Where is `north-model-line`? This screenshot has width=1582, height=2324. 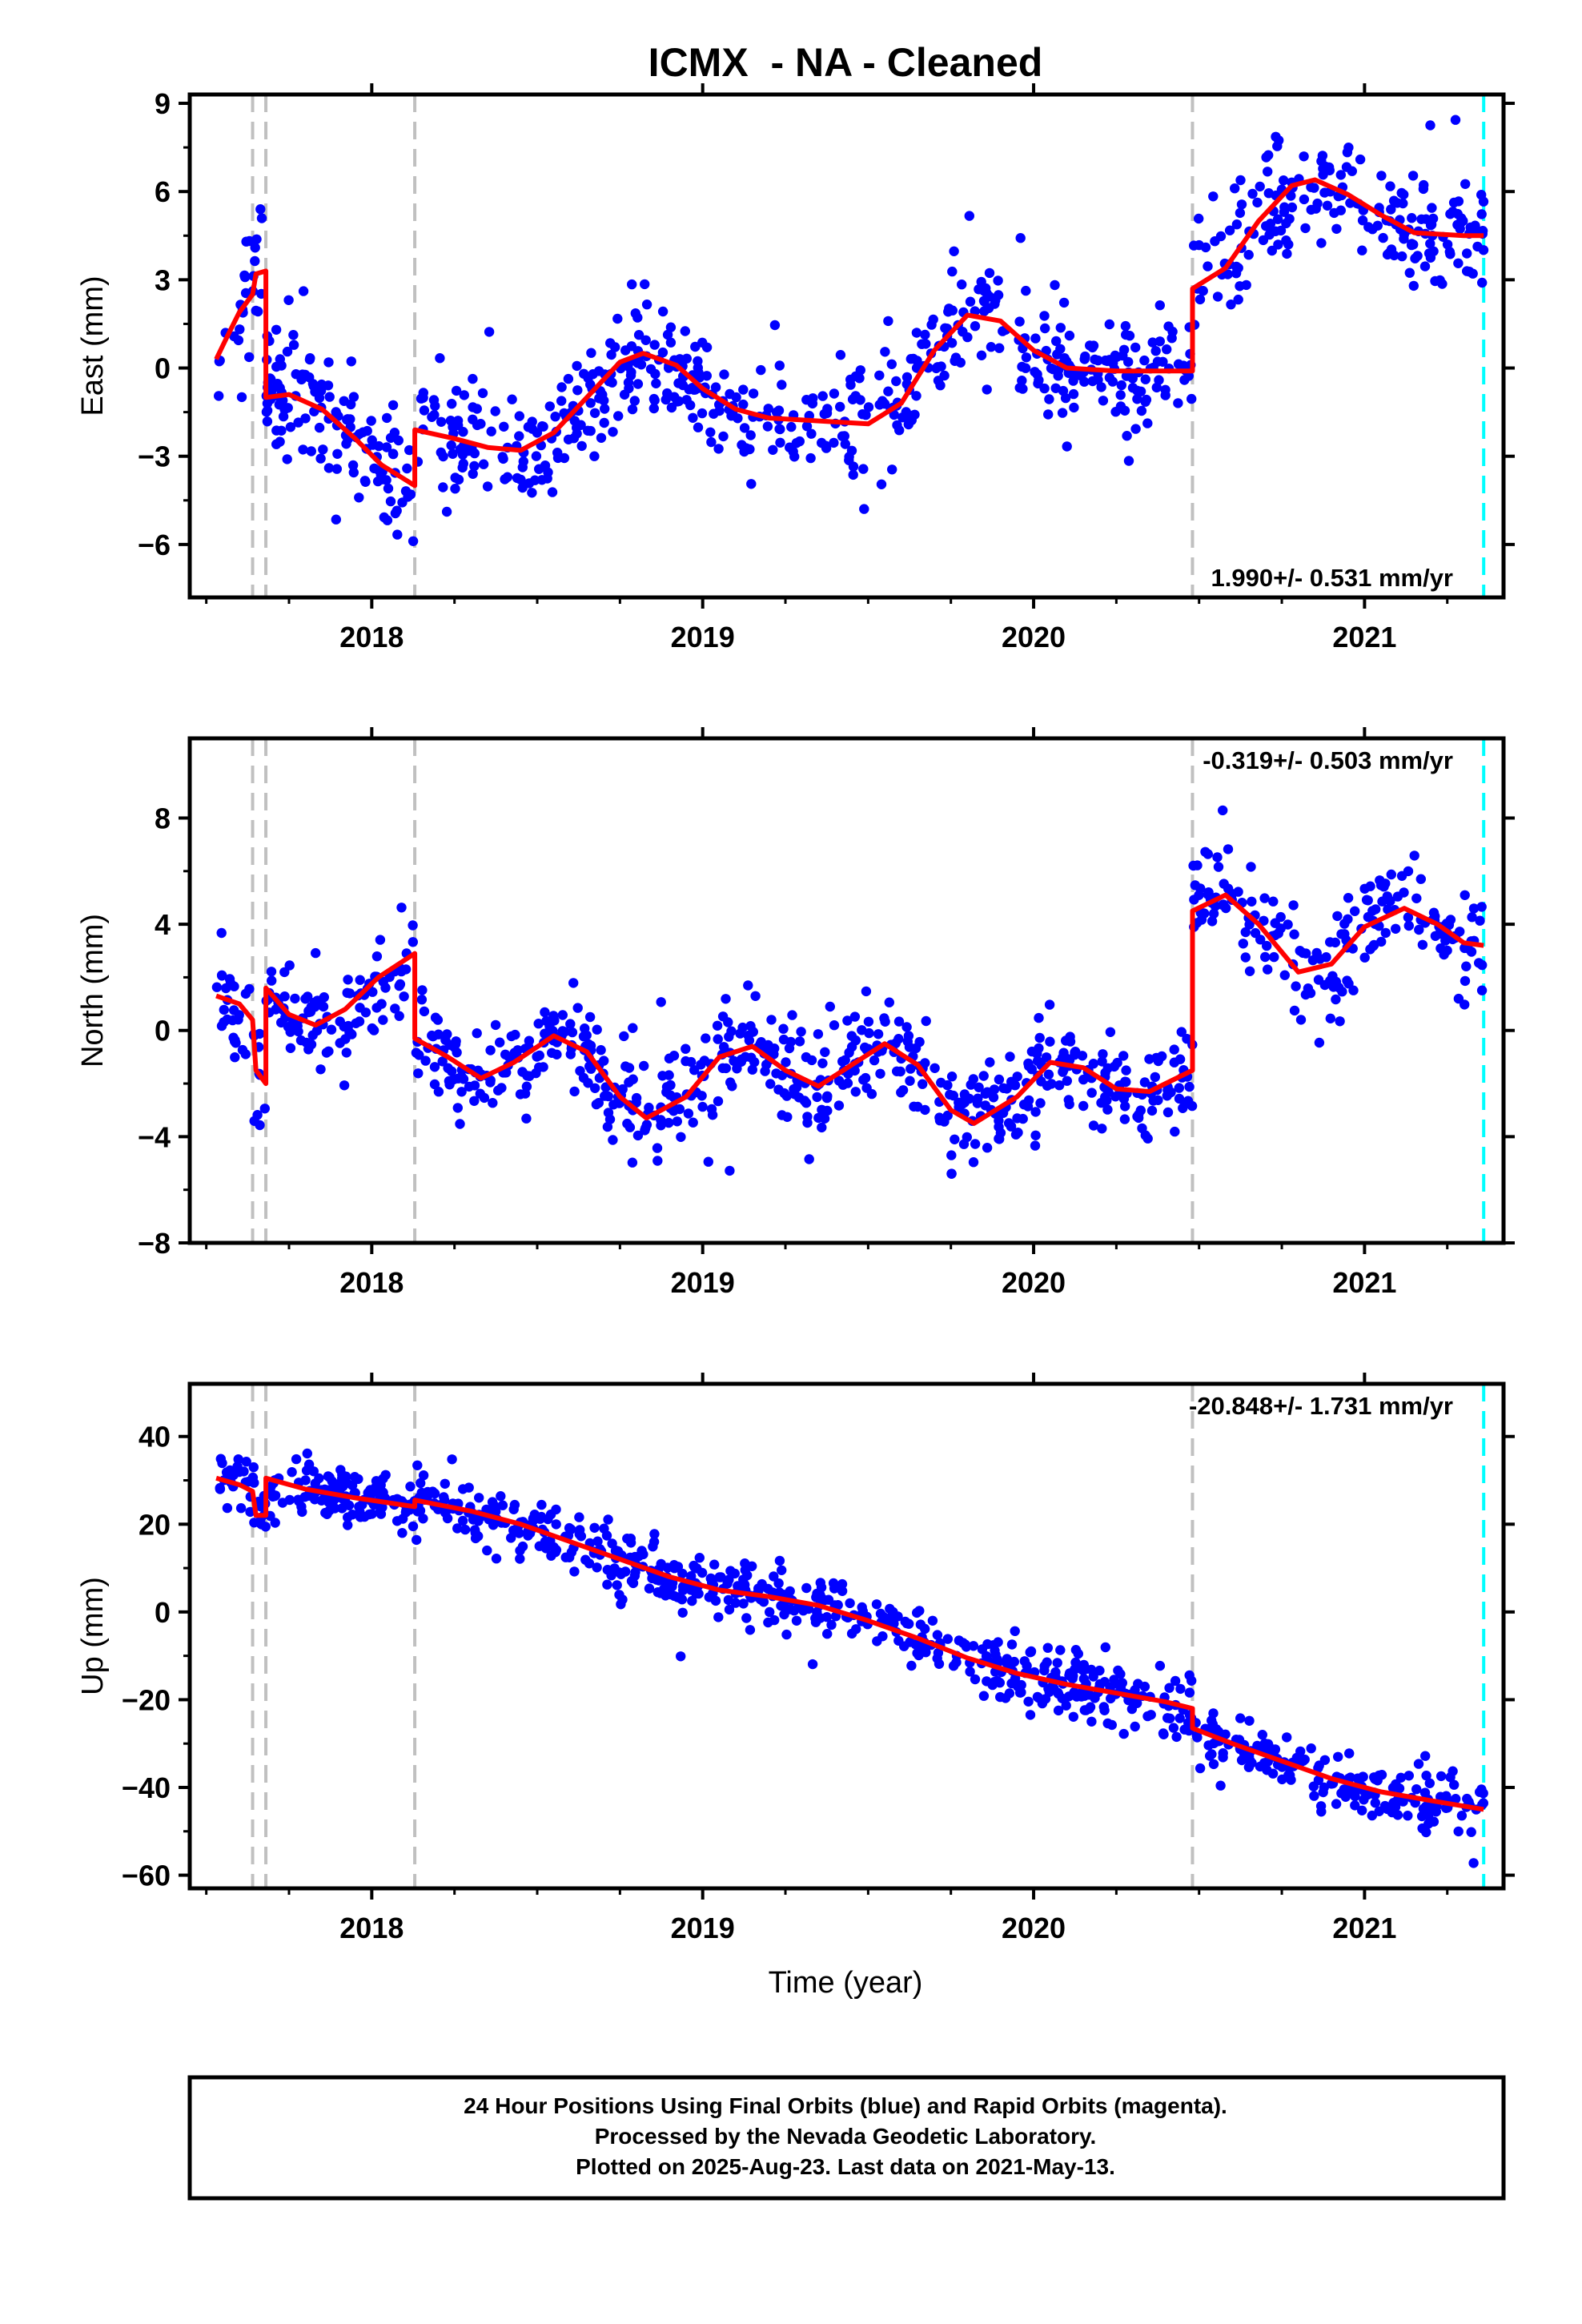 north-model-line is located at coordinates (849, 1009).